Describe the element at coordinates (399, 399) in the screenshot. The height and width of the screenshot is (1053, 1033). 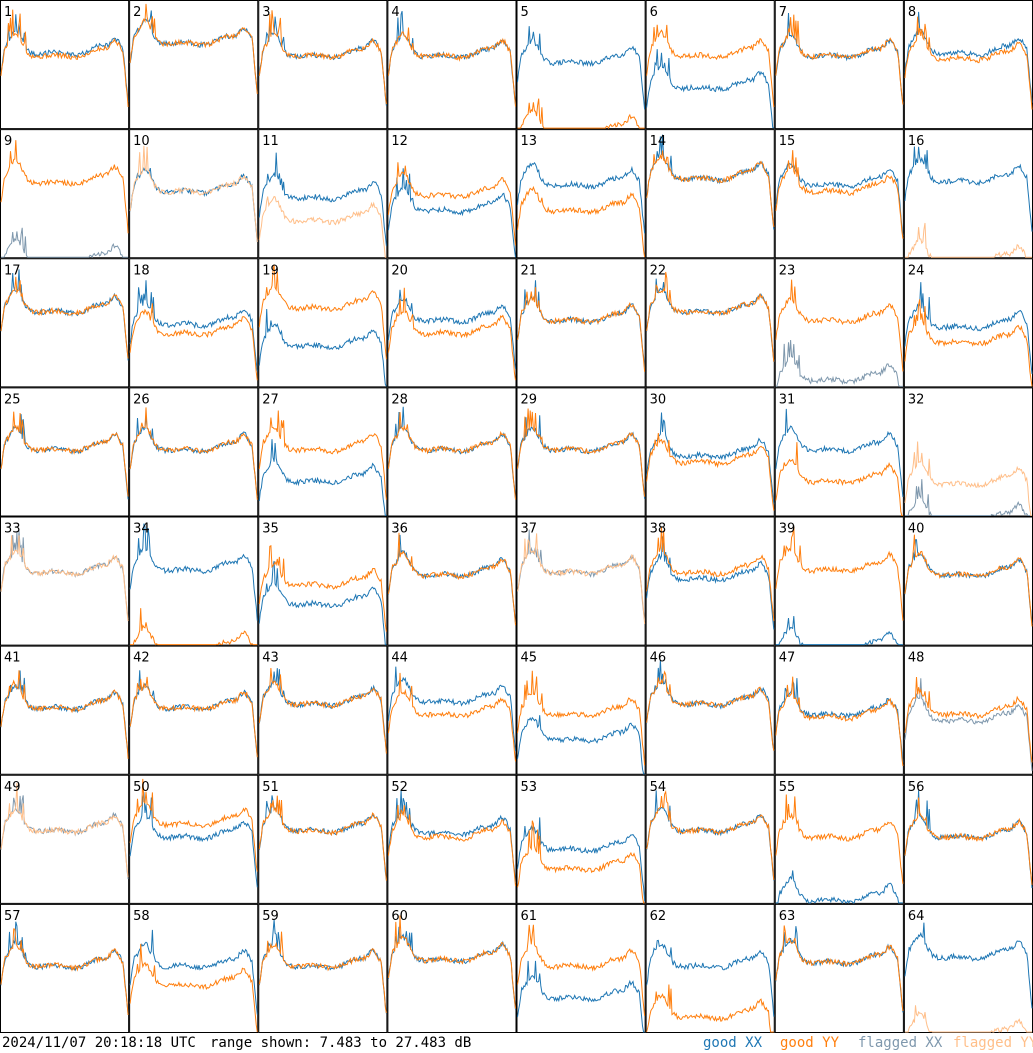
I see `panel-label: 28` at that location.